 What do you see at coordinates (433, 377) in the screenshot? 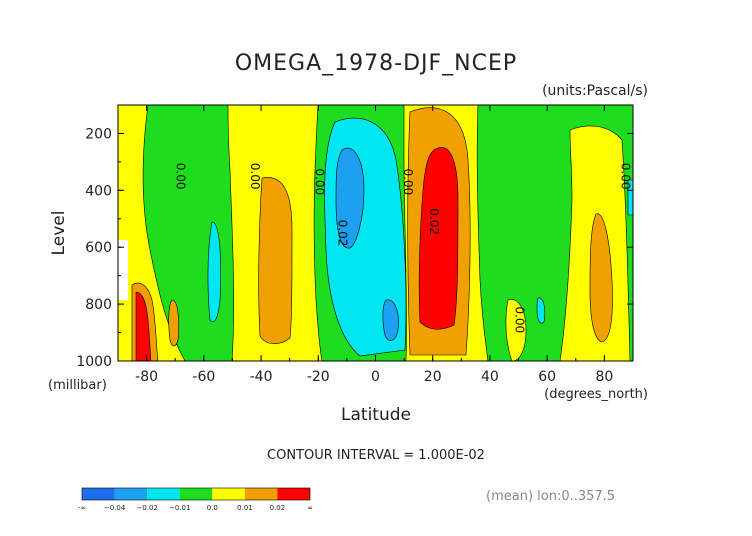
I see `x-tick-label: 20` at bounding box center [433, 377].